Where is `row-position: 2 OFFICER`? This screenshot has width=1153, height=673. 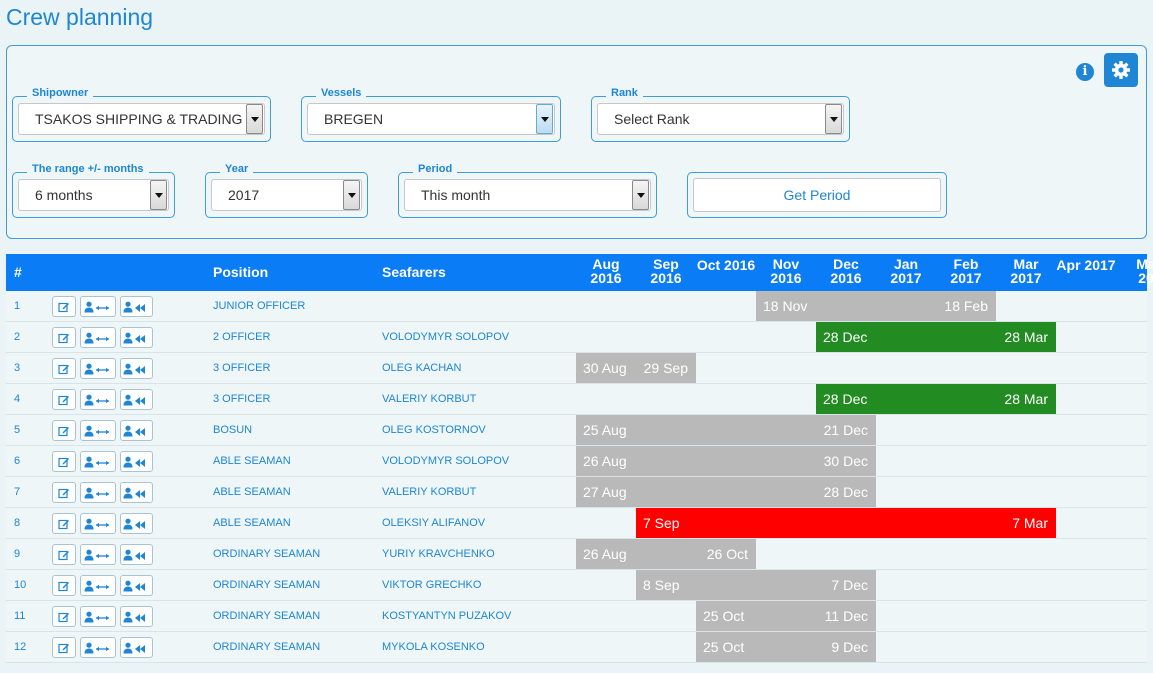
row-position: 2 OFFICER is located at coordinates (242, 337).